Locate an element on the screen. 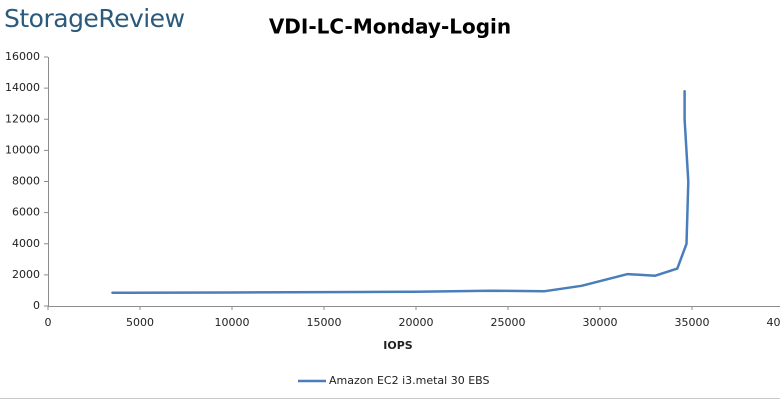  x-tick-label: 5000 is located at coordinates (140, 322).